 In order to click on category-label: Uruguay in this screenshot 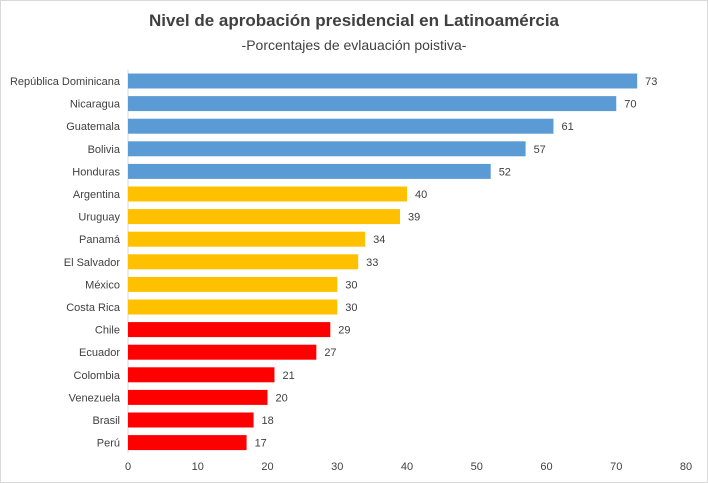, I will do `click(99, 218)`.